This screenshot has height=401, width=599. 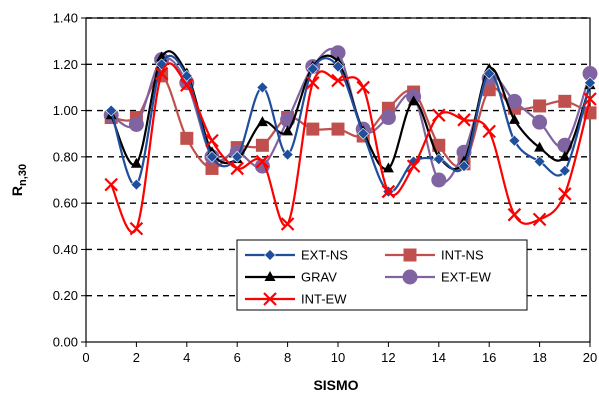 I want to click on y-tick-label: 1.00, so click(x=65, y=110).